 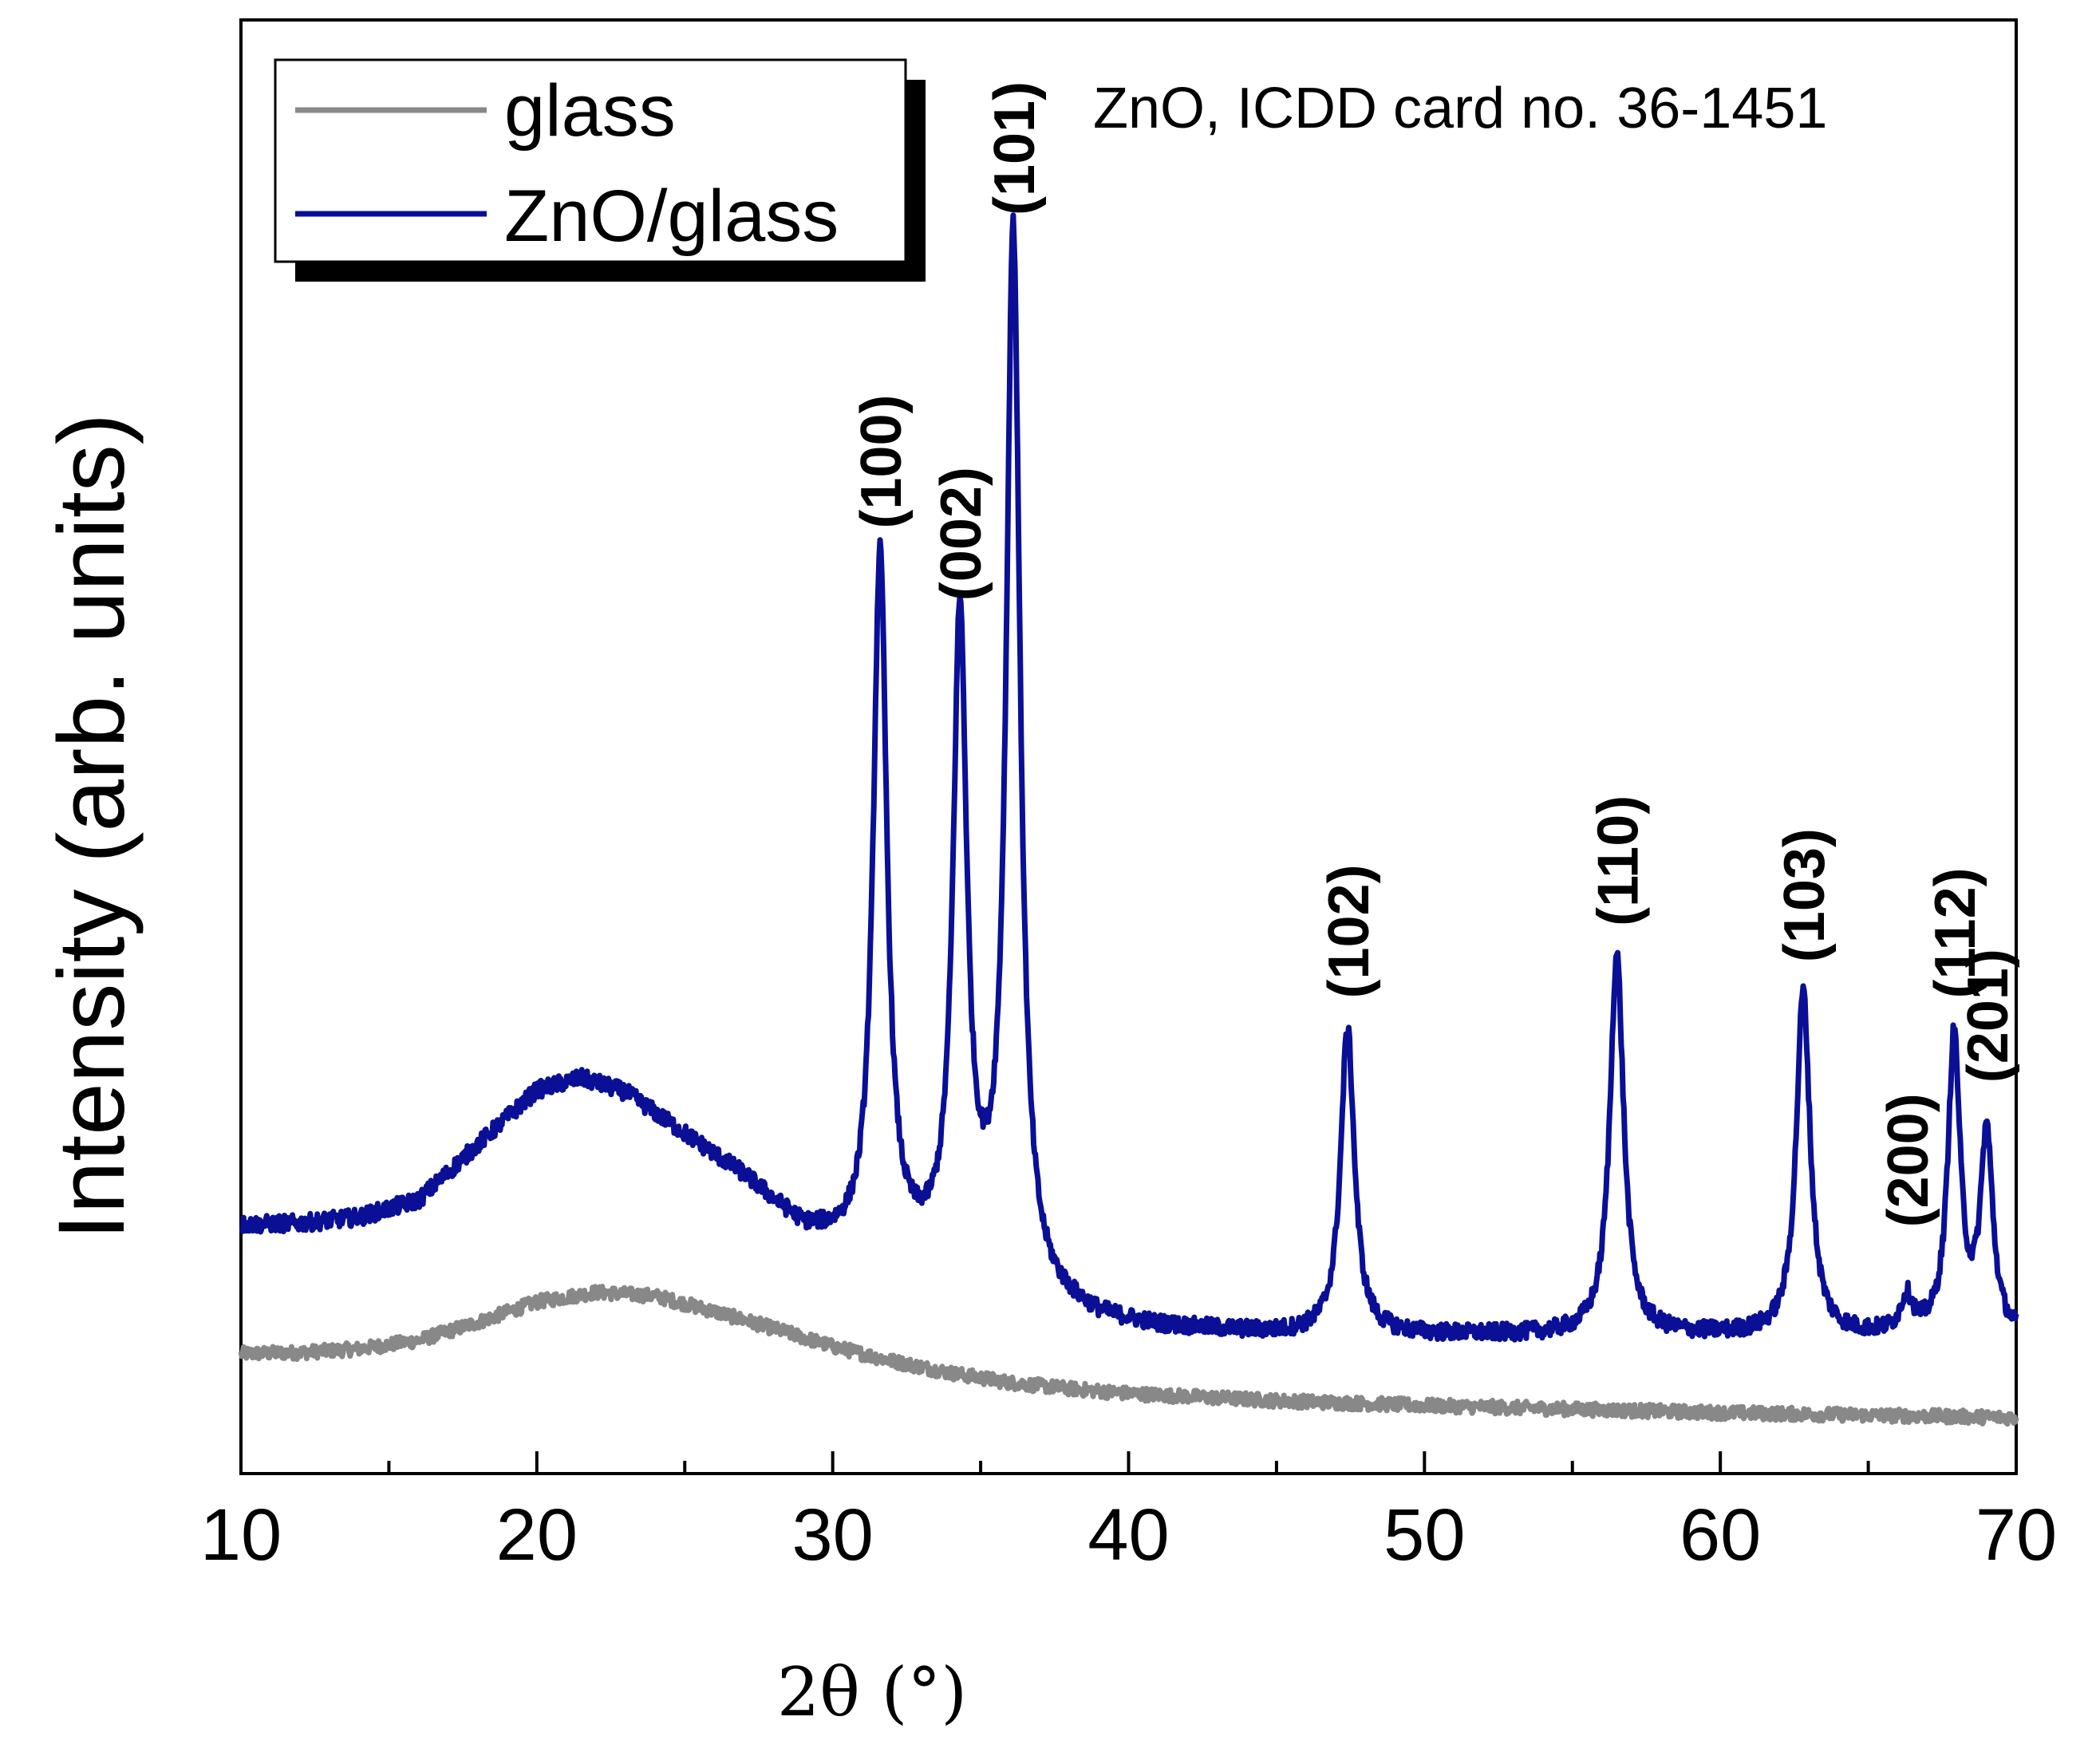 What do you see at coordinates (2016, 1535) in the screenshot?
I see `x-tick-label: 70` at bounding box center [2016, 1535].